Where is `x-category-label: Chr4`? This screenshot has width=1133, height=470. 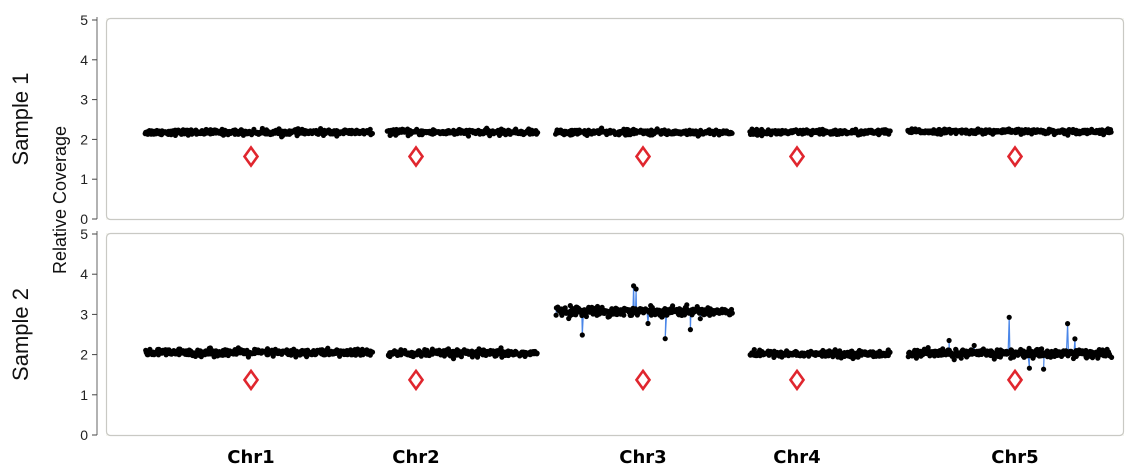 x-category-label: Chr4 is located at coordinates (796, 457).